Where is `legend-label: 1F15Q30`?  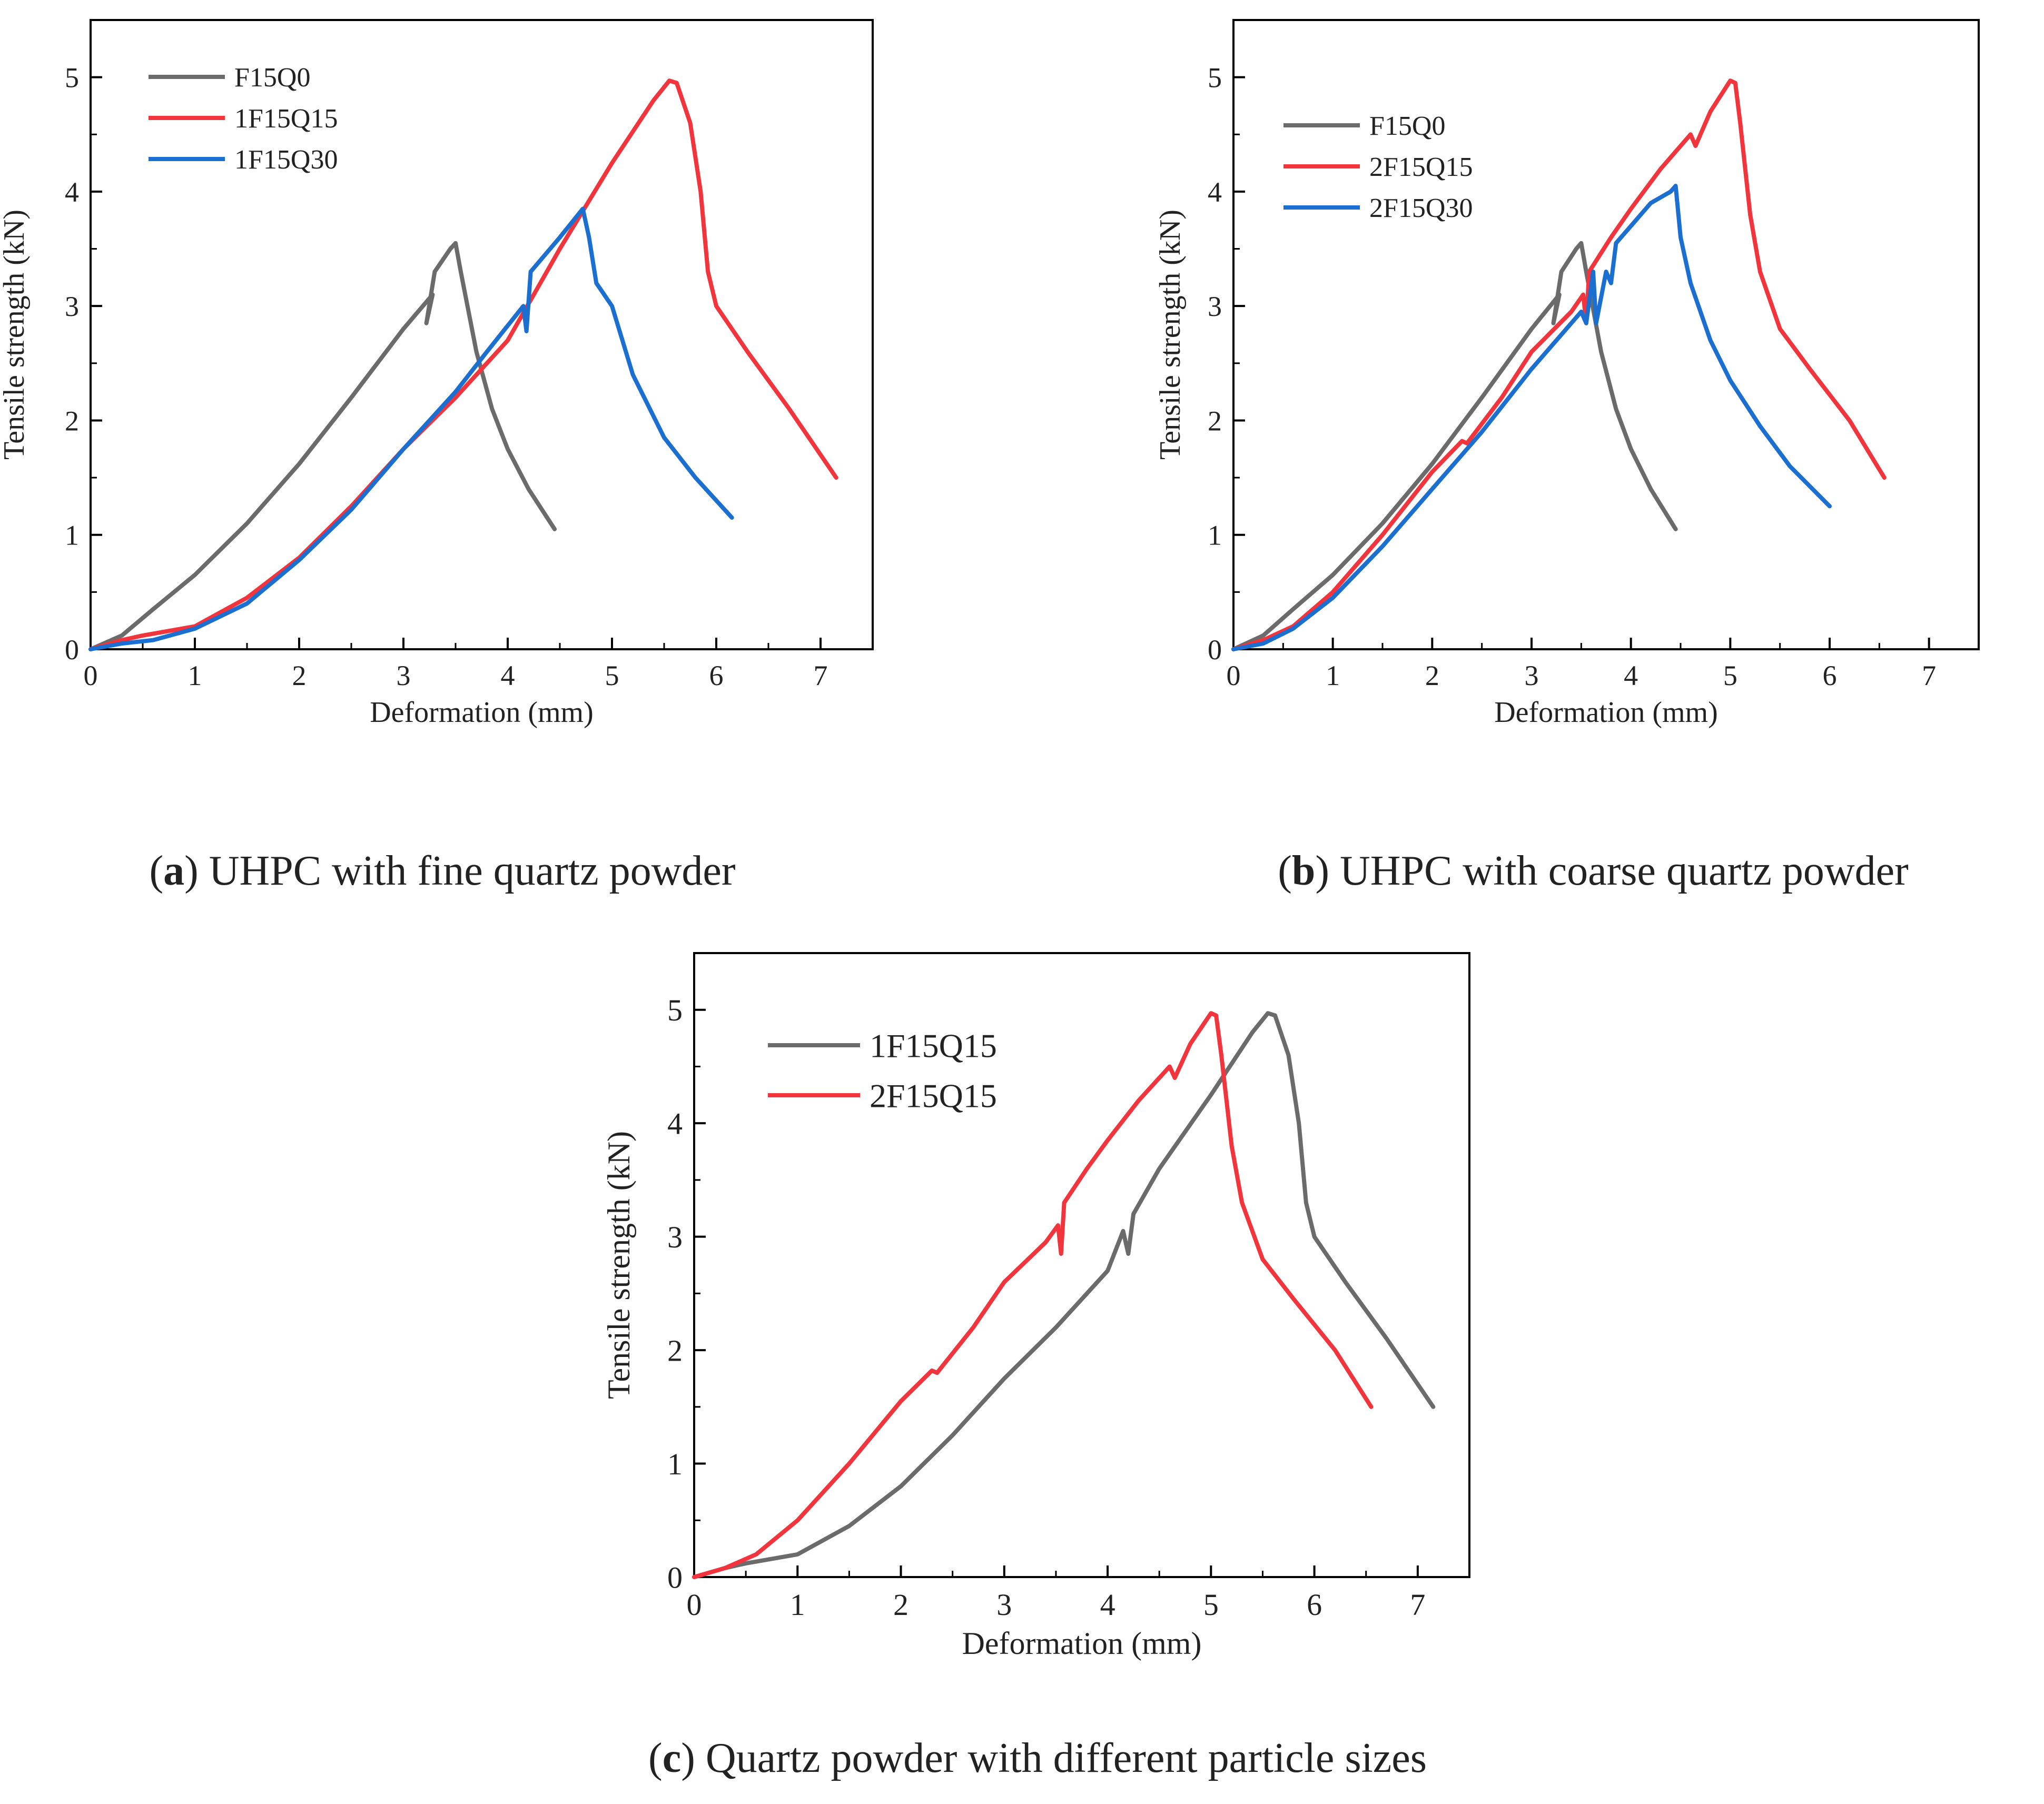 legend-label: 1F15Q30 is located at coordinates (286, 160).